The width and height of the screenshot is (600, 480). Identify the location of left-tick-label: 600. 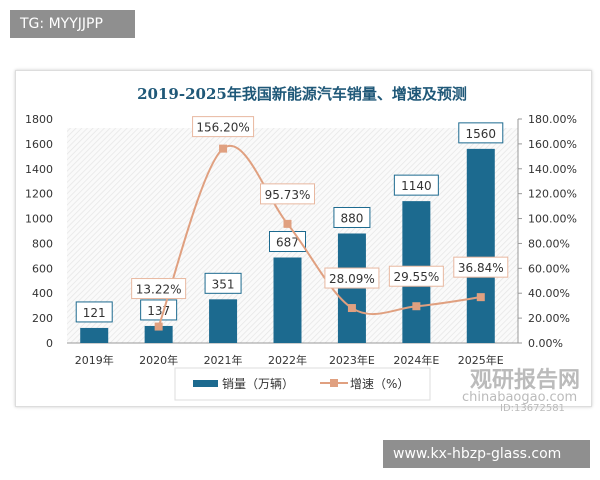
(42, 268).